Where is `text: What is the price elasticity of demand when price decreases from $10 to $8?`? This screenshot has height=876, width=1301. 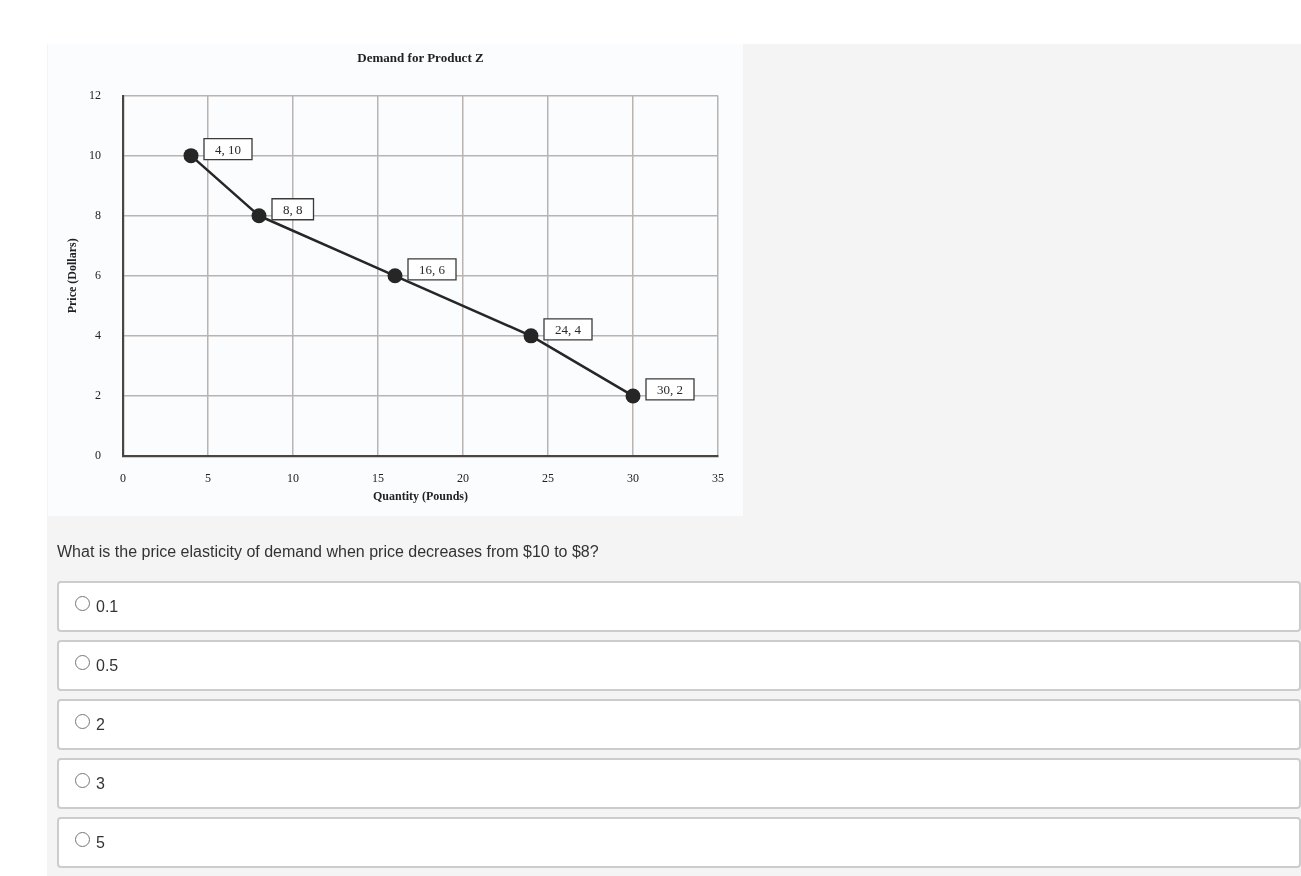 text: What is the price elasticity of demand when price decreases from $10 to $8? is located at coordinates (328, 552).